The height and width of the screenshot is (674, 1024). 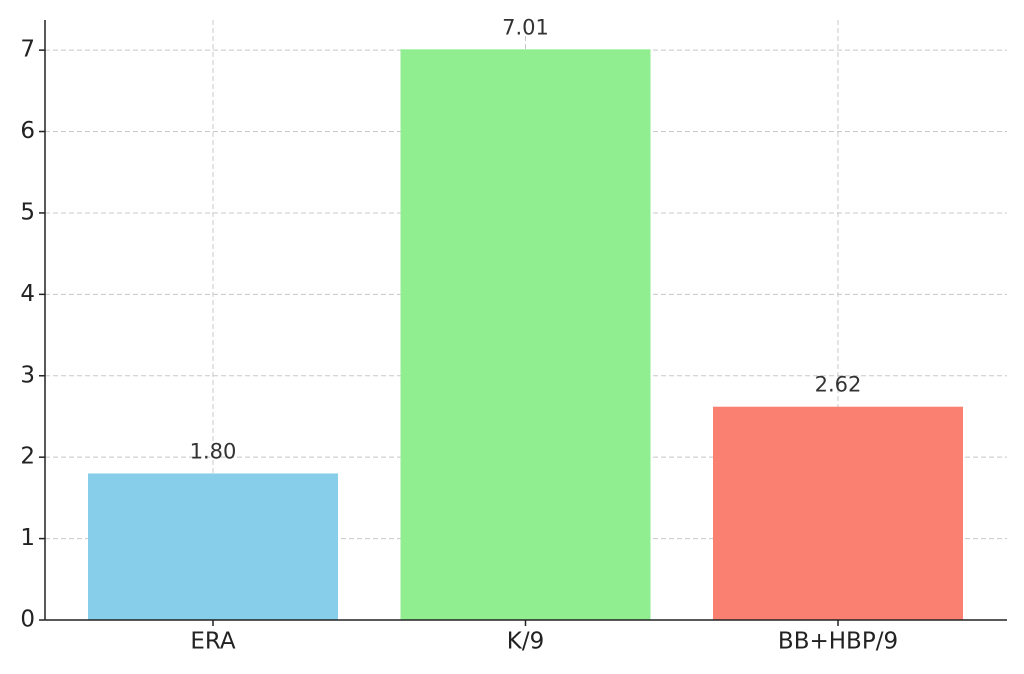 I want to click on y-tick-label: 0, so click(x=27, y=620).